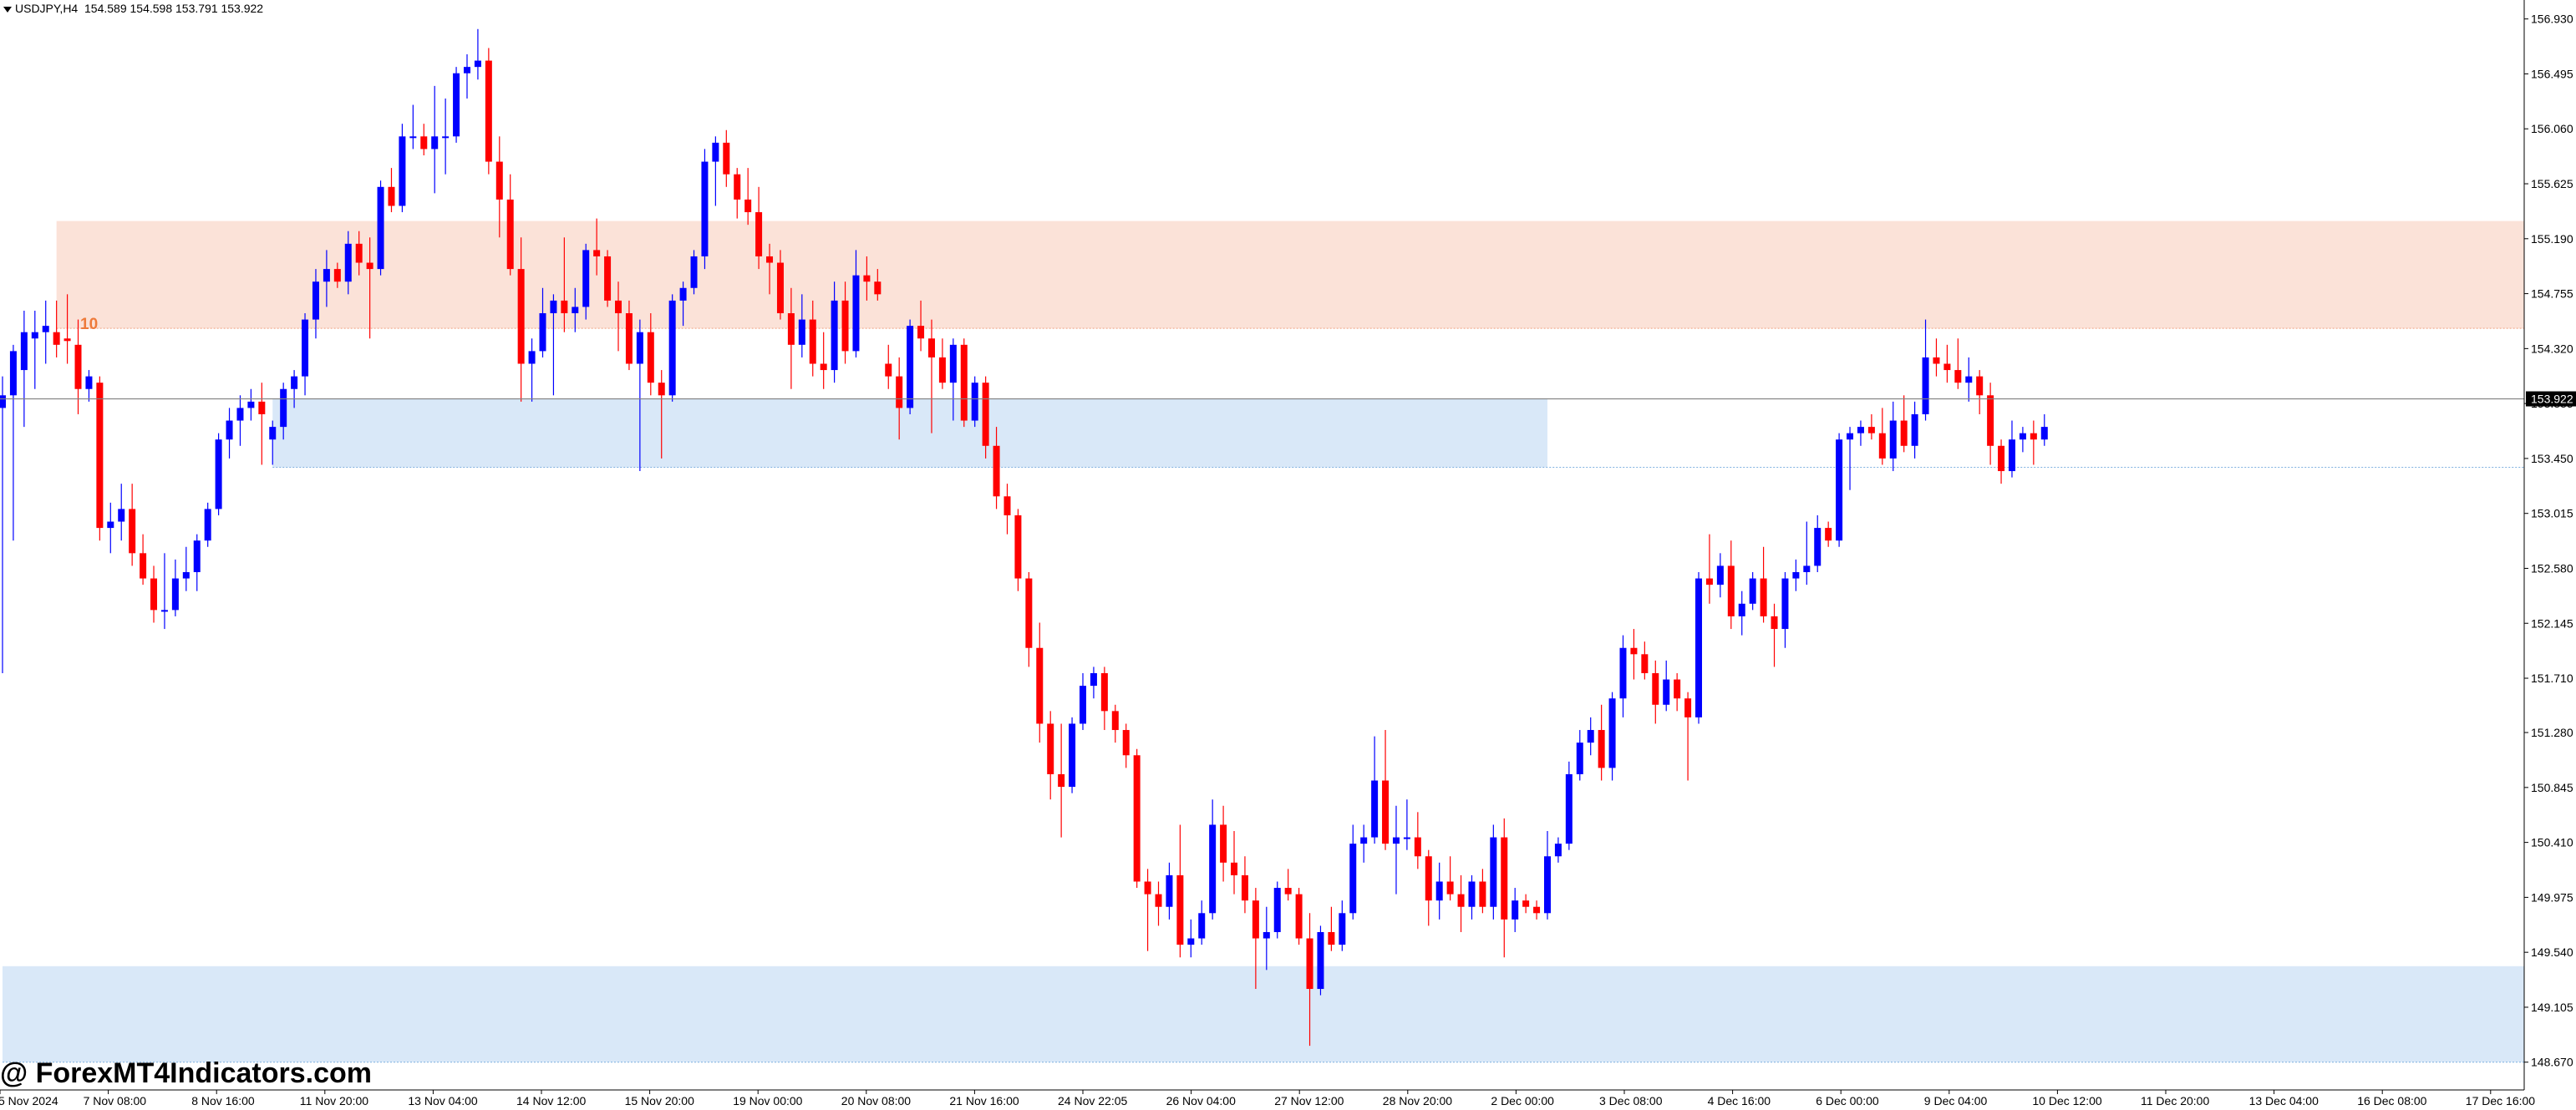  Describe the element at coordinates (47, 8) in the screenshot. I see `symbol-timeframe: USDJPY,H4` at that location.